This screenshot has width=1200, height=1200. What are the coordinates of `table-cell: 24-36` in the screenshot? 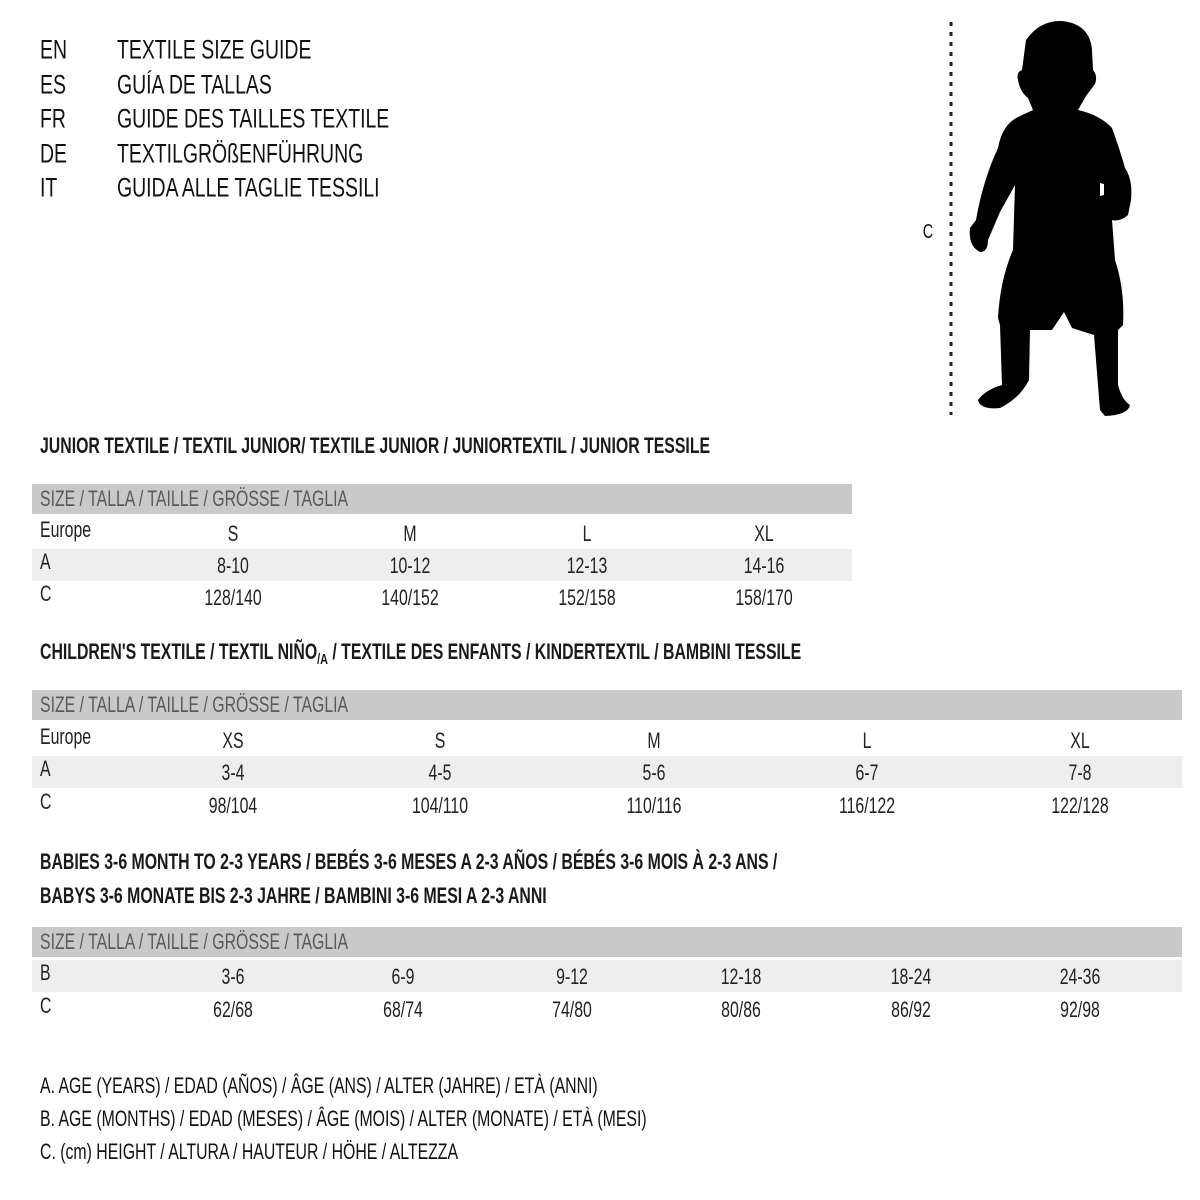 It's located at (1080, 976).